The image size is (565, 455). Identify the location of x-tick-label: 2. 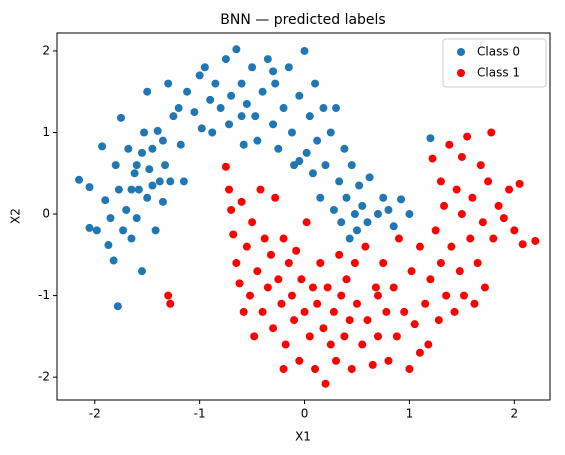
(515, 414).